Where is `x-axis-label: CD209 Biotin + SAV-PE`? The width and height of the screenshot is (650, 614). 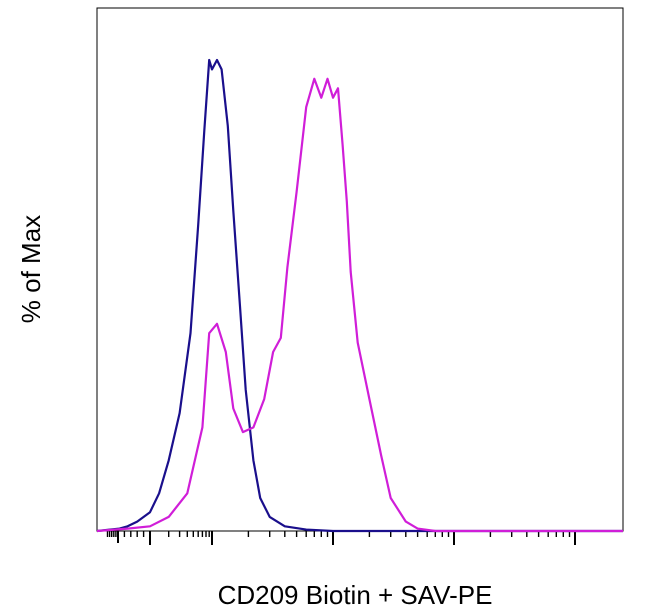 x-axis-label: CD209 Biotin + SAV-PE is located at coordinates (355, 595).